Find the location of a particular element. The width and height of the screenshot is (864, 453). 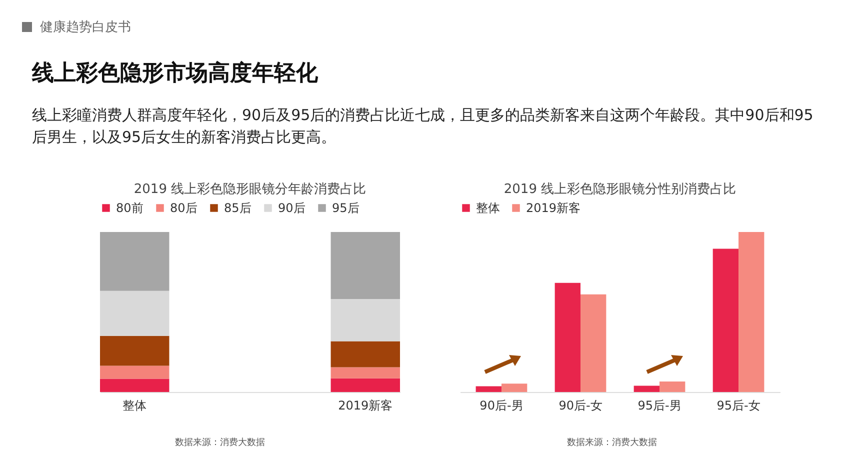

x-tick-label: 95后-女 is located at coordinates (738, 405).